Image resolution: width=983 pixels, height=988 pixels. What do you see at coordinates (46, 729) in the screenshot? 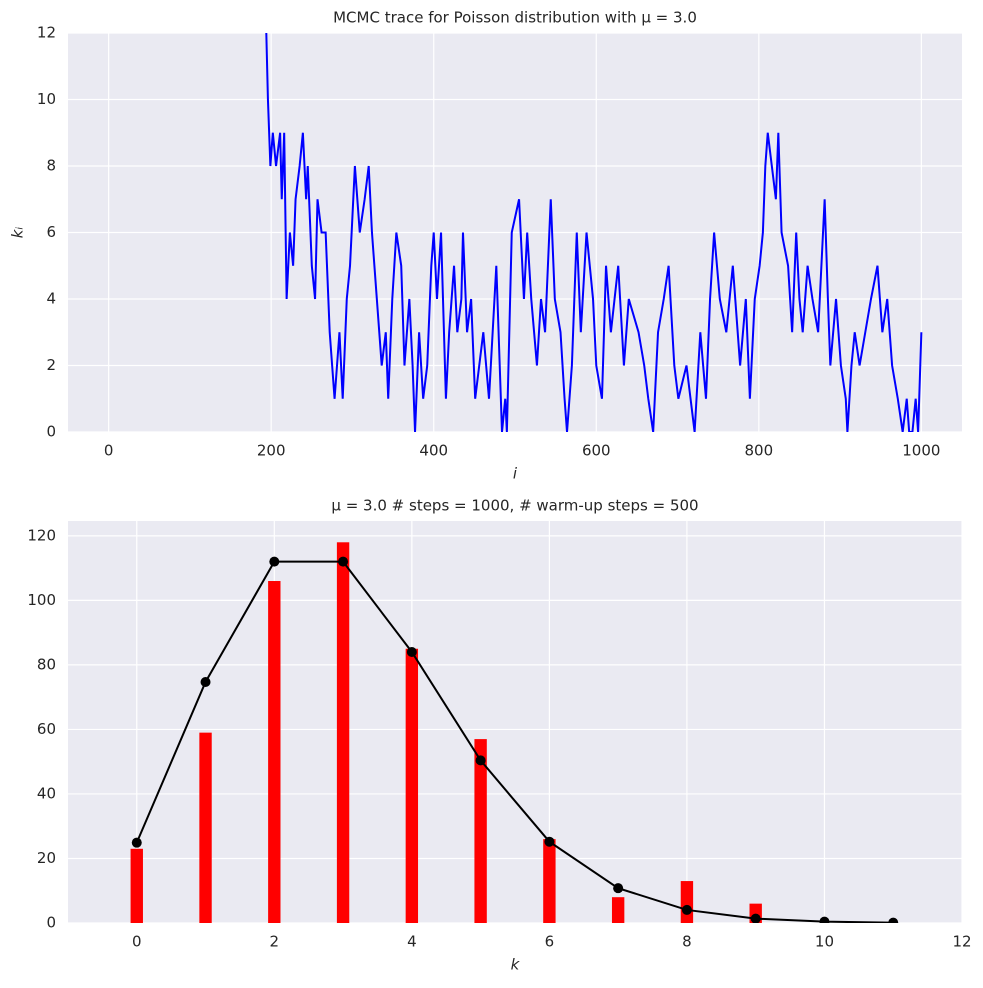
I see `y-tick-label: 60` at bounding box center [46, 729].